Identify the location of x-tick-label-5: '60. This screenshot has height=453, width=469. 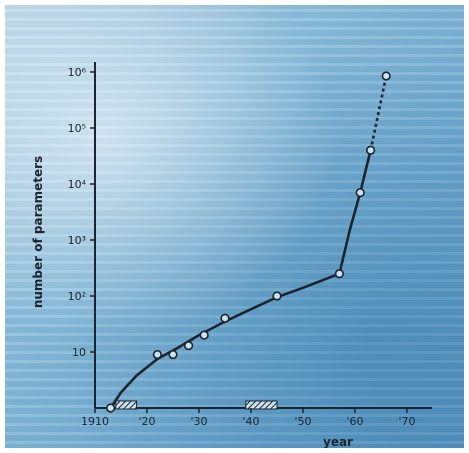
(354, 421).